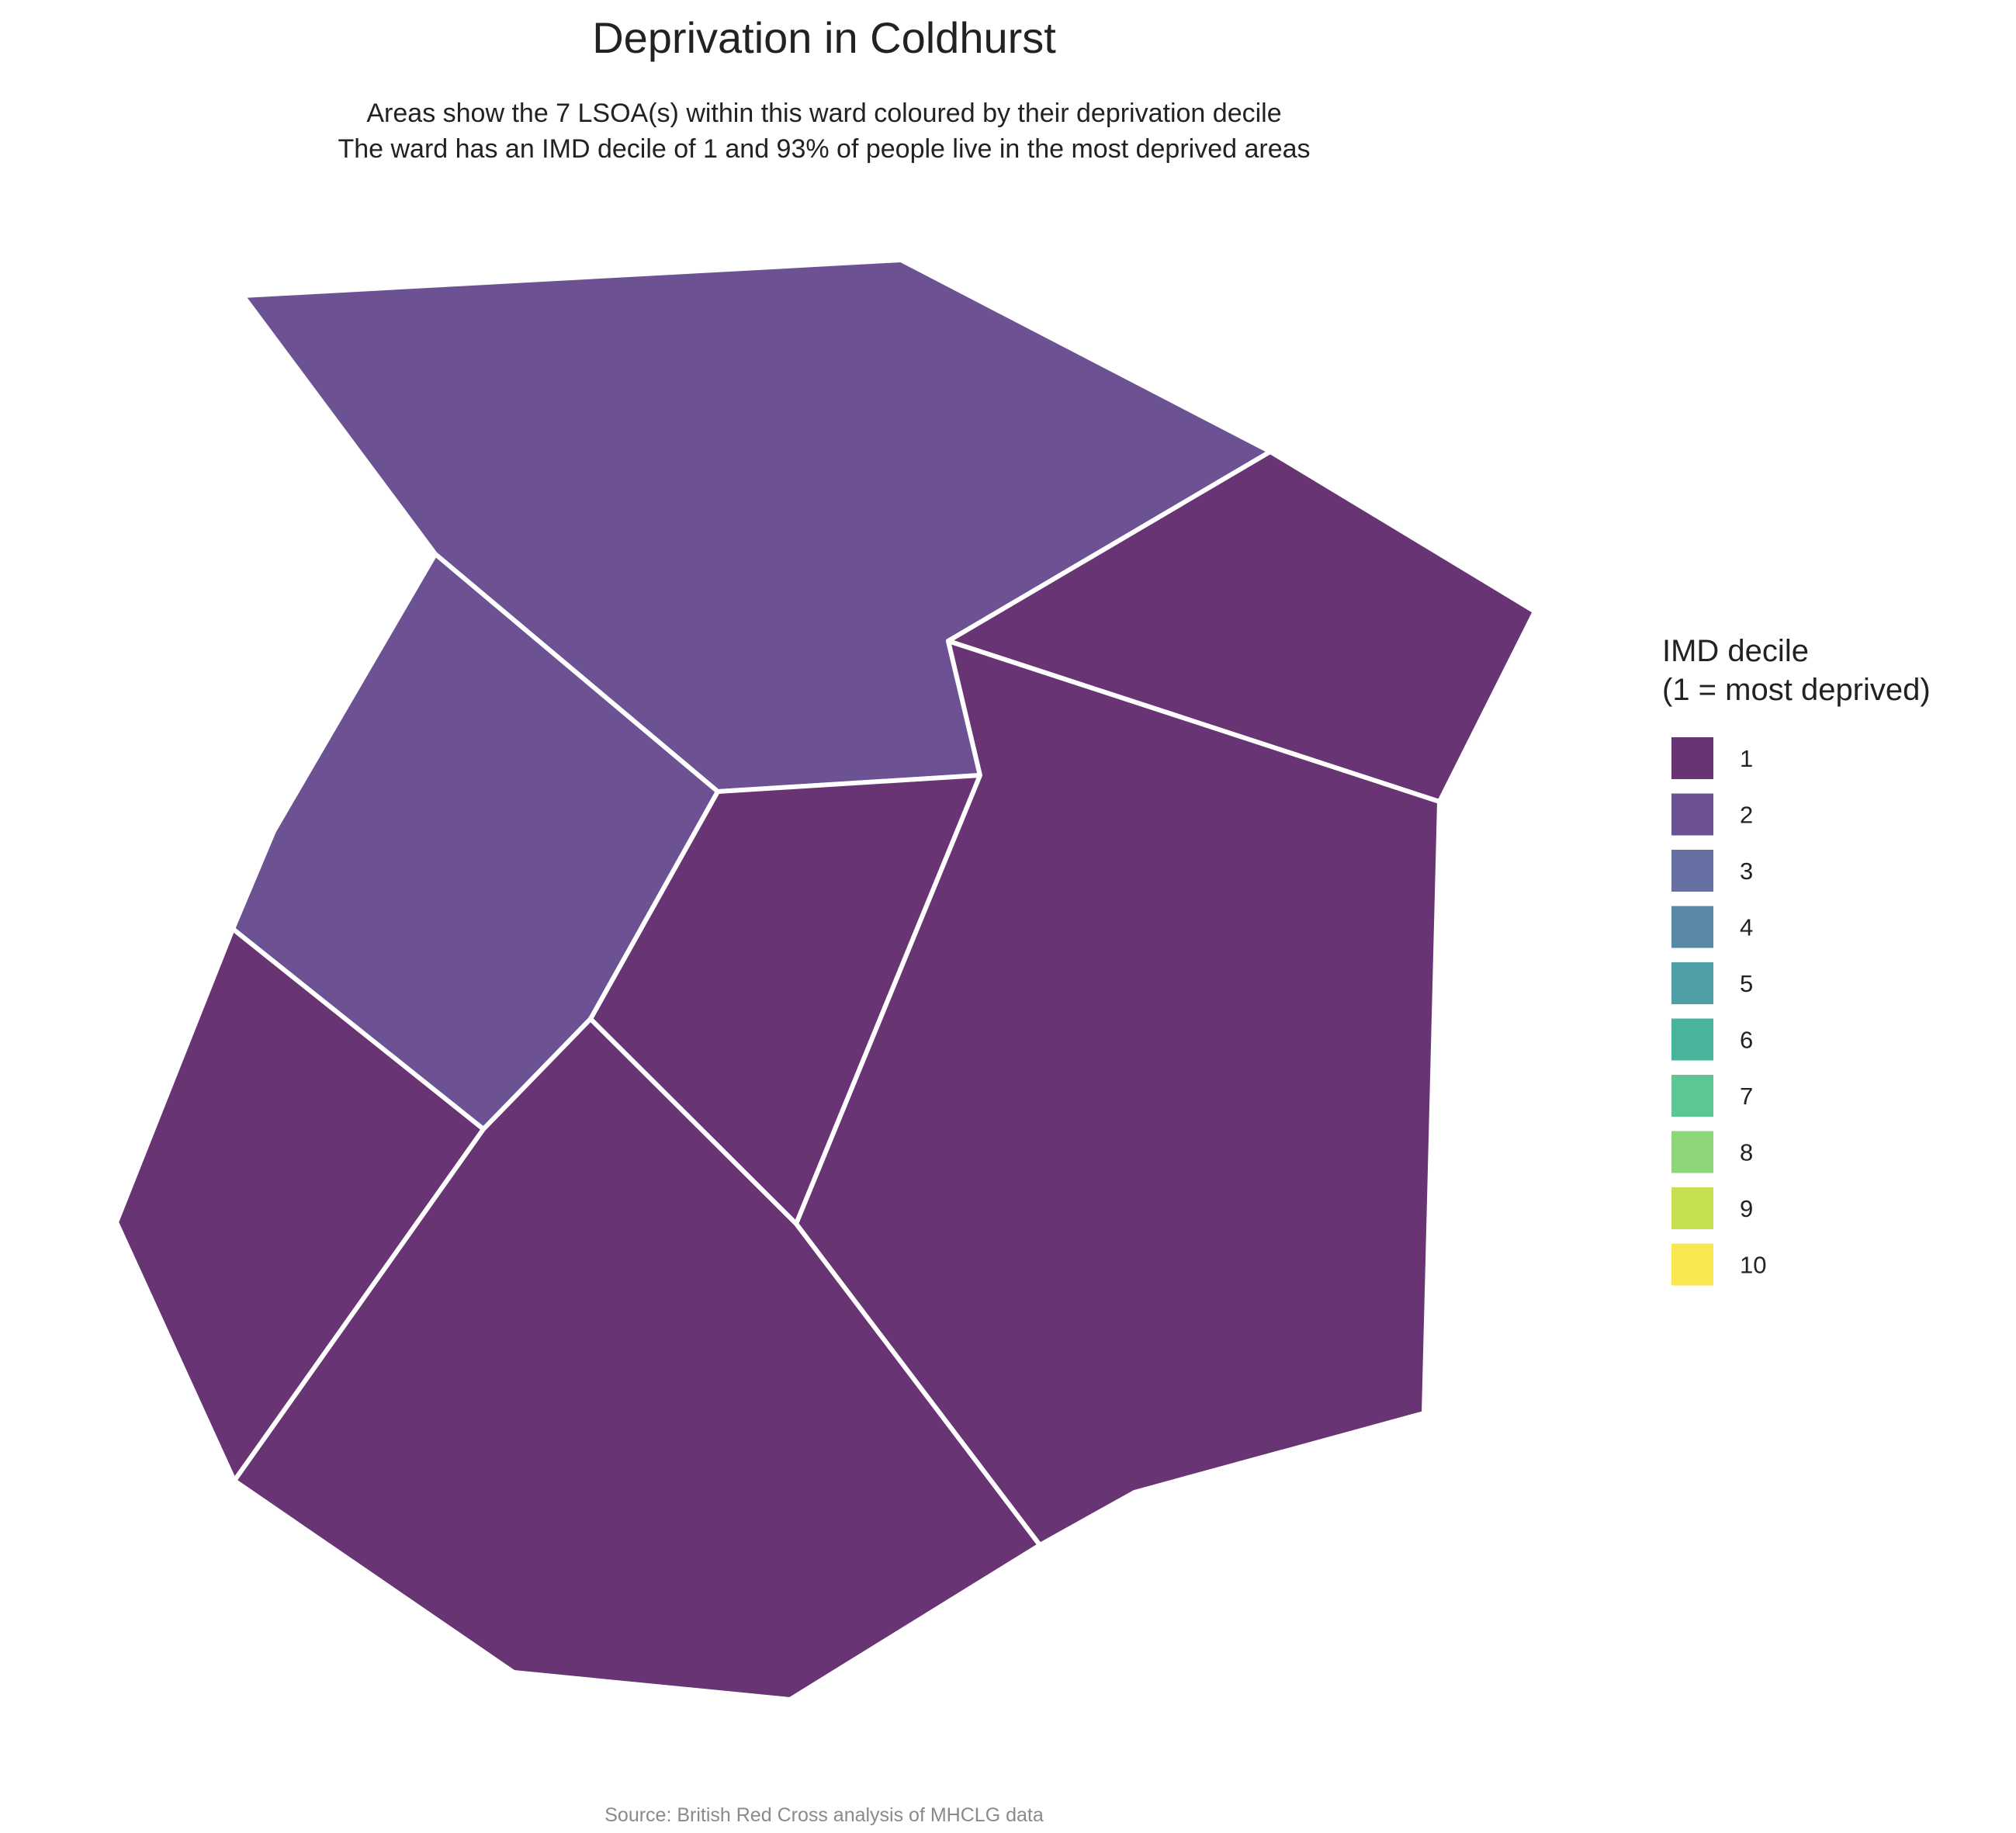  What do you see at coordinates (1747, 927) in the screenshot?
I see `legend-label-4: 4` at bounding box center [1747, 927].